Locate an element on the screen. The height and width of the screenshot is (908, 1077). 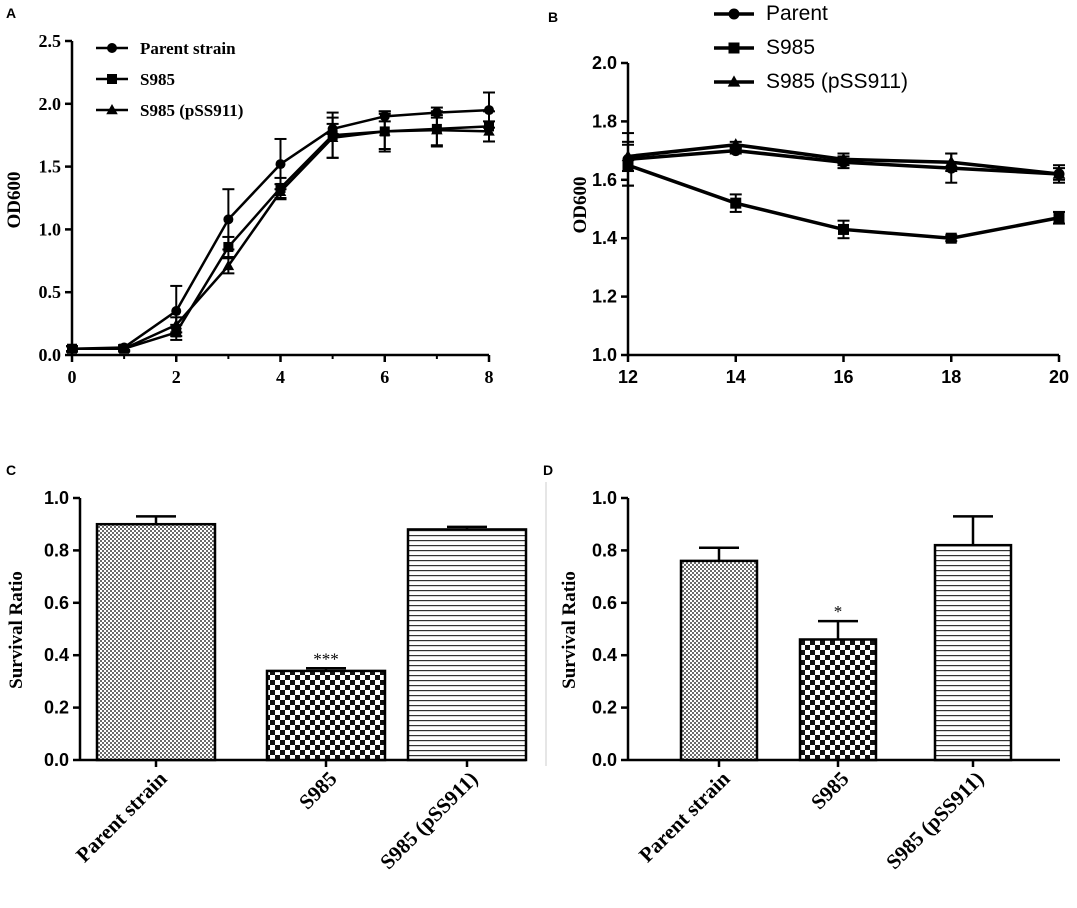
panel-b-x-tick-label: 16 is located at coordinates (843, 377).